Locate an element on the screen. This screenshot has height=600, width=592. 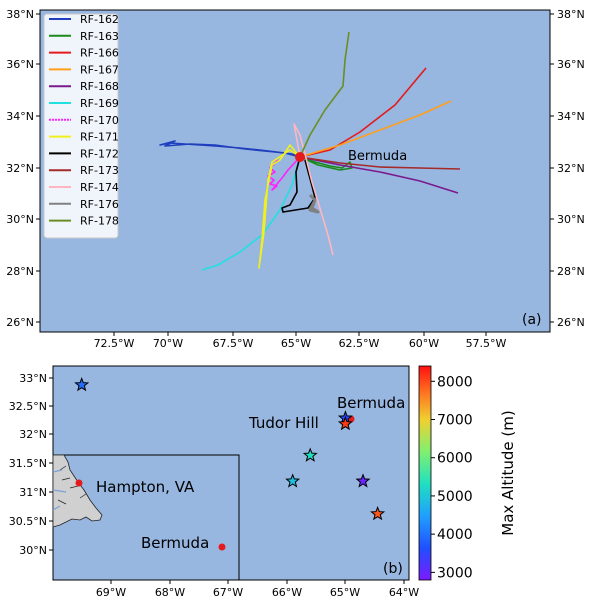
legend-label-rf-178: RF-178 is located at coordinates (99, 221).